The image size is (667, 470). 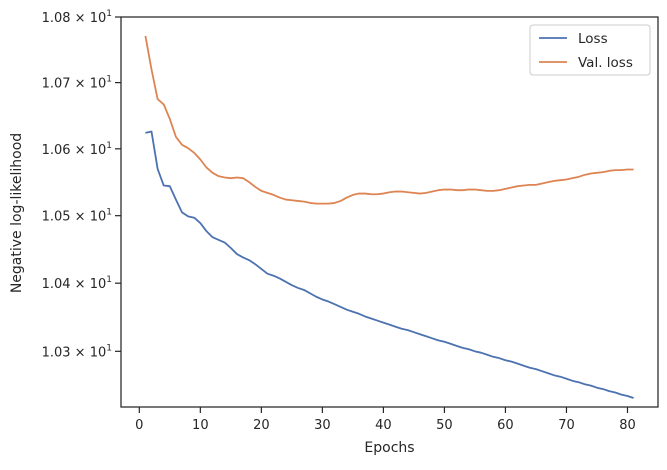 I want to click on x-tick-label: 0, so click(x=139, y=425).